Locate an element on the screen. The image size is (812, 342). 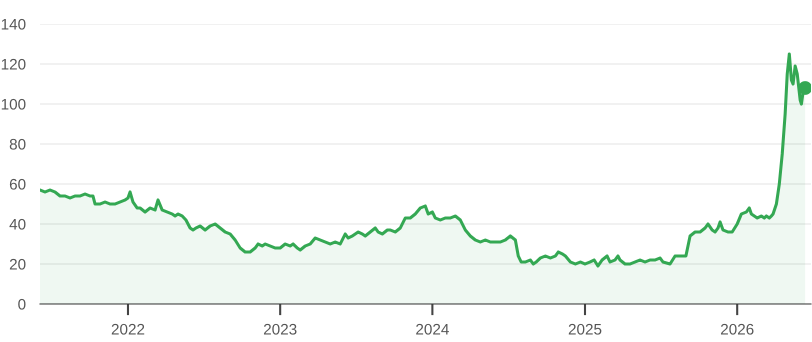
y-tick-label: 100 is located at coordinates (14, 104).